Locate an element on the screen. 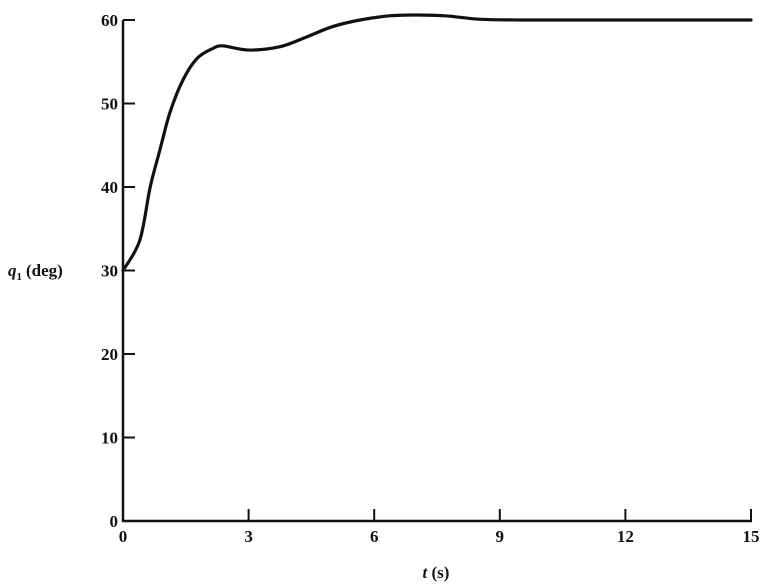  x-tick-label: 3 is located at coordinates (248, 536).